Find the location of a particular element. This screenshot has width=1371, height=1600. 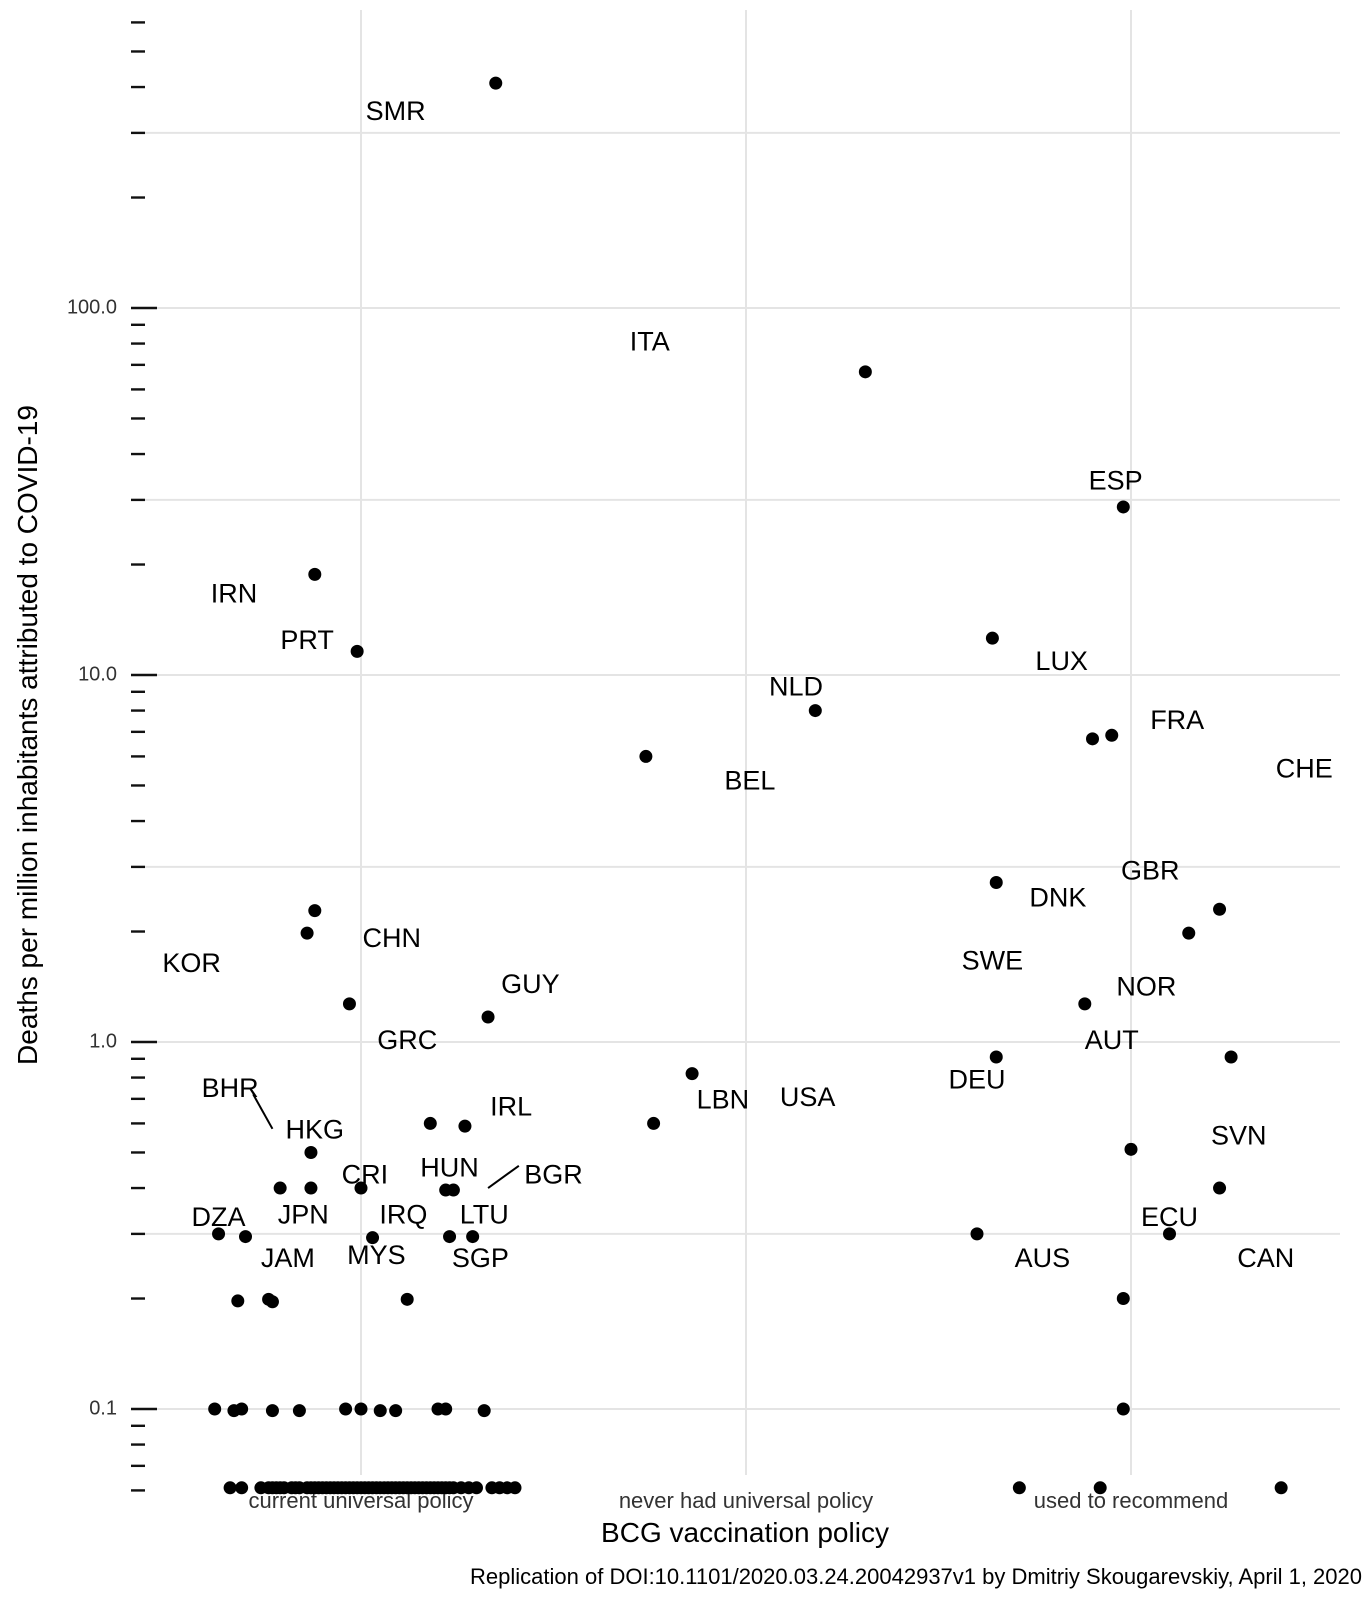

country-label-lbn: LBN is located at coordinates (723, 1099).